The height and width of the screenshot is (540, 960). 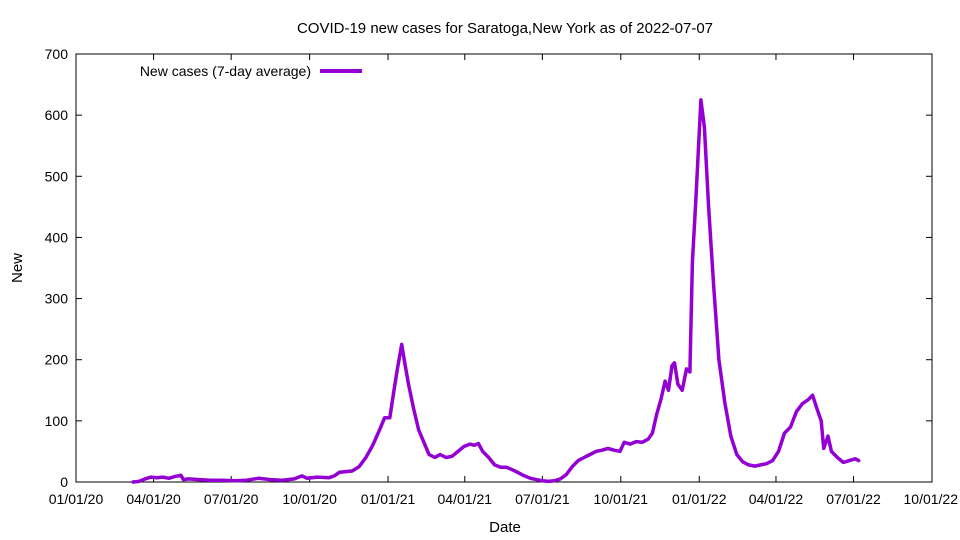 What do you see at coordinates (699, 499) in the screenshot?
I see `x-tick-label: 01/01/22` at bounding box center [699, 499].